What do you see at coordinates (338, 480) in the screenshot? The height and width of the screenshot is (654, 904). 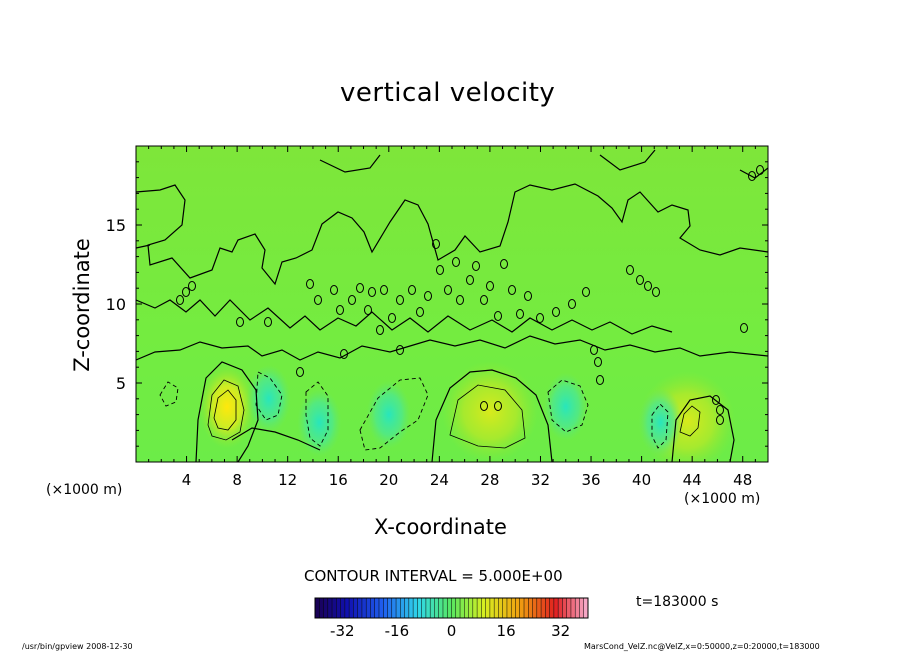 I see `x-tick-label-3: 16` at bounding box center [338, 480].